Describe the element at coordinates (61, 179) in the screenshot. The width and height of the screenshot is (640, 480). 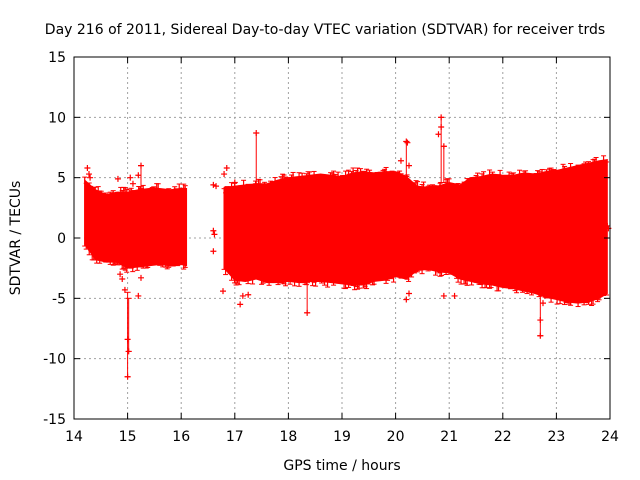
I see `y-tick-label: 5` at that location.